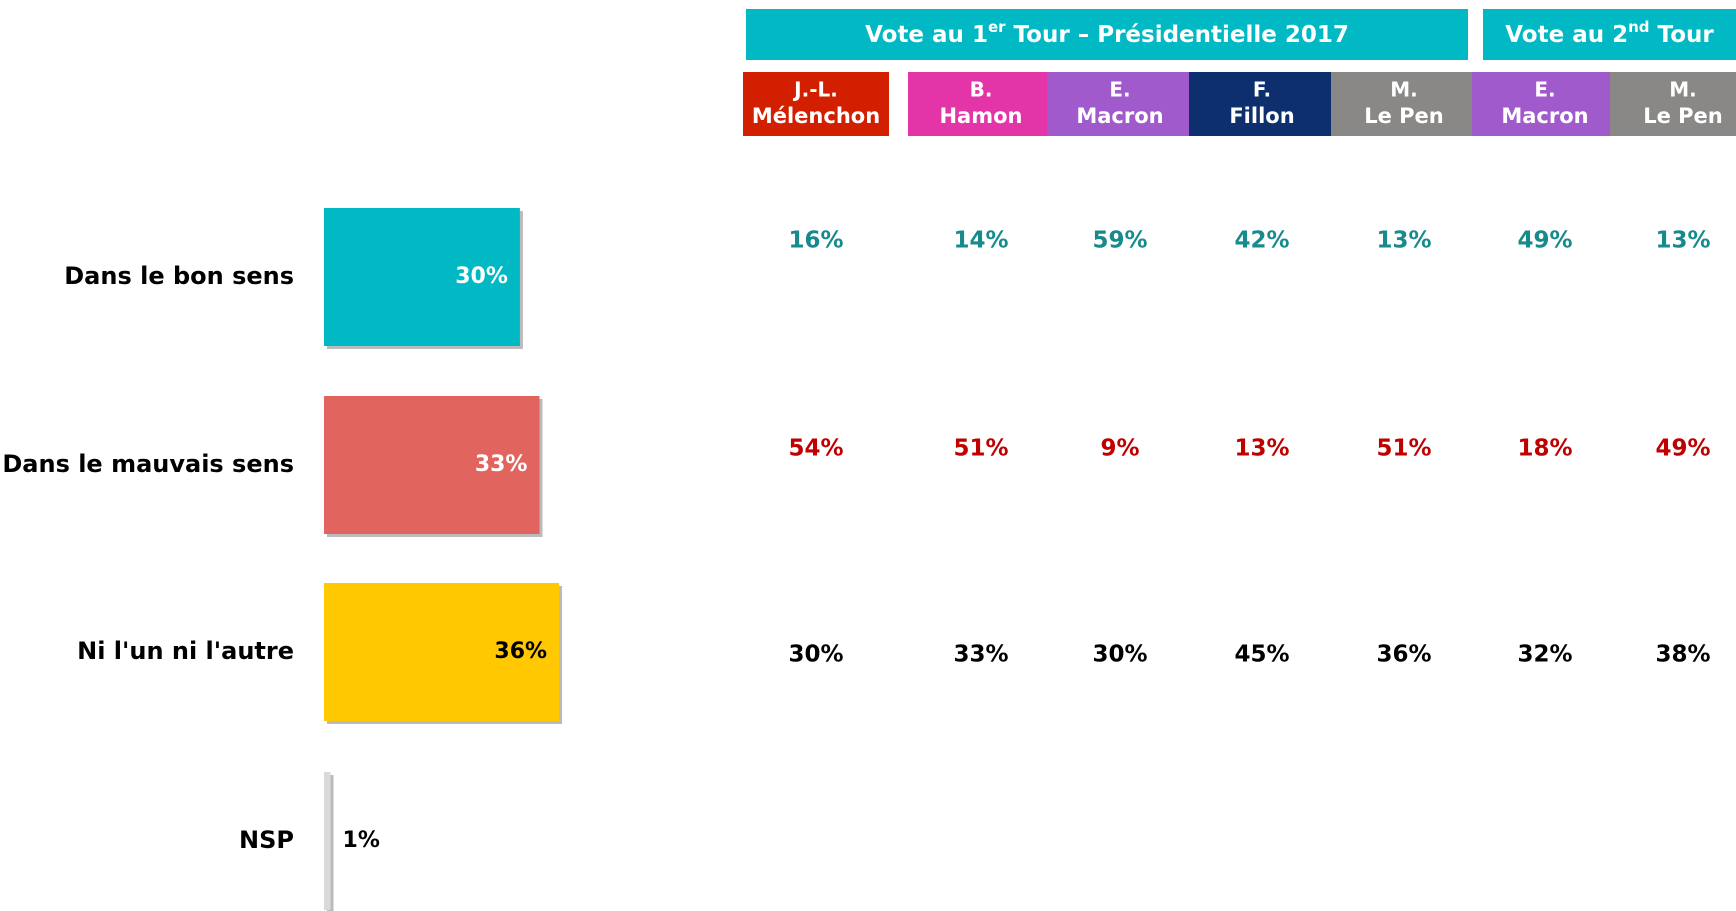 Image resolution: width=1736 pixels, height=911 pixels. What do you see at coordinates (148, 464) in the screenshot?
I see `category-label: Dans le mauvais sens` at bounding box center [148, 464].